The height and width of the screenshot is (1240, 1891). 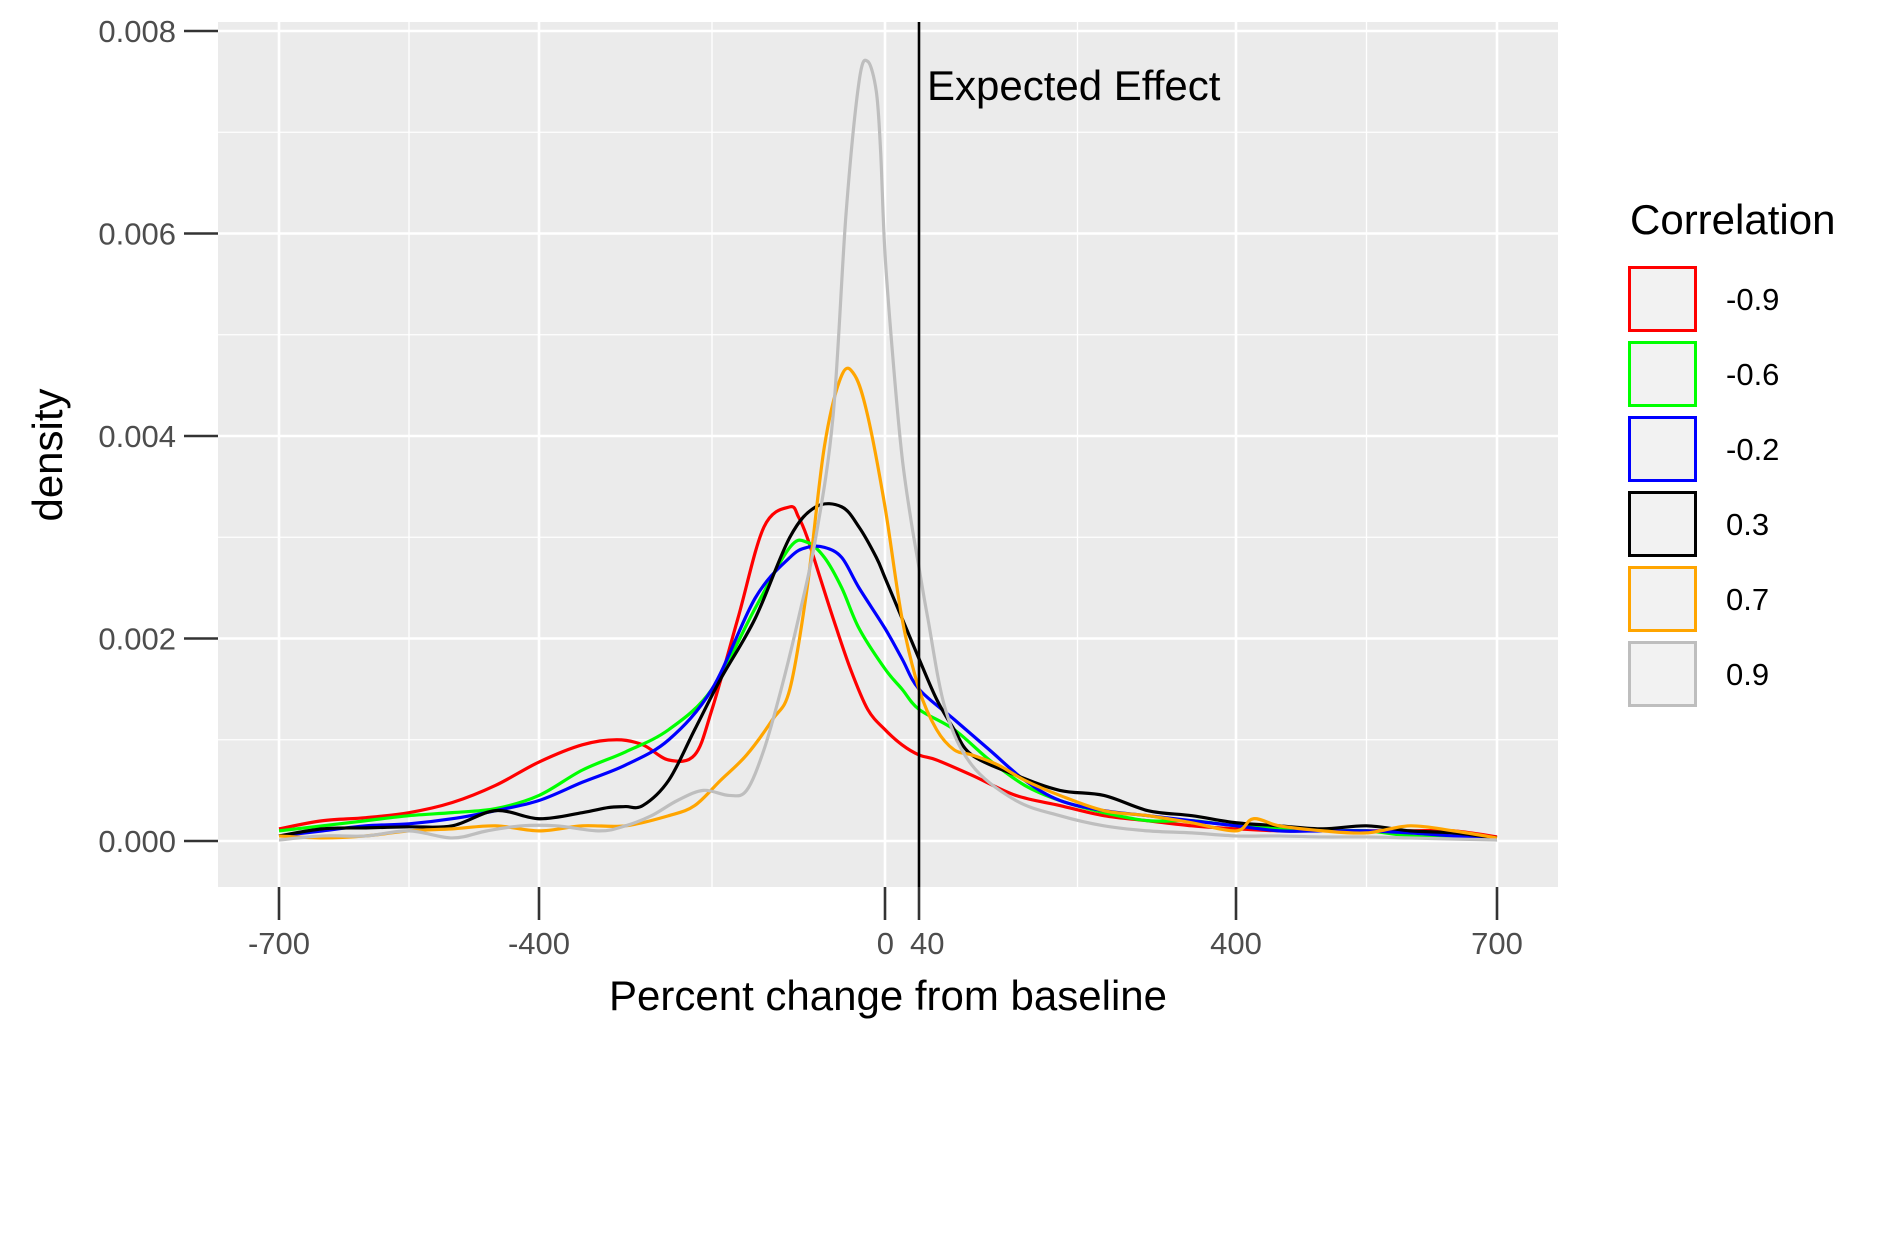 What do you see at coordinates (1752, 449) in the screenshot?
I see `legend-label-2: -0.2` at bounding box center [1752, 449].